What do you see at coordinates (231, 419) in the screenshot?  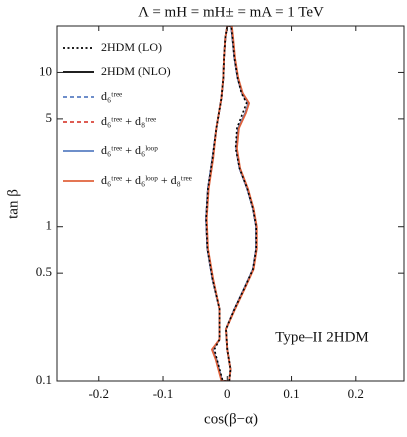 I see `x-axis-label: cos(β−α)` at bounding box center [231, 419].